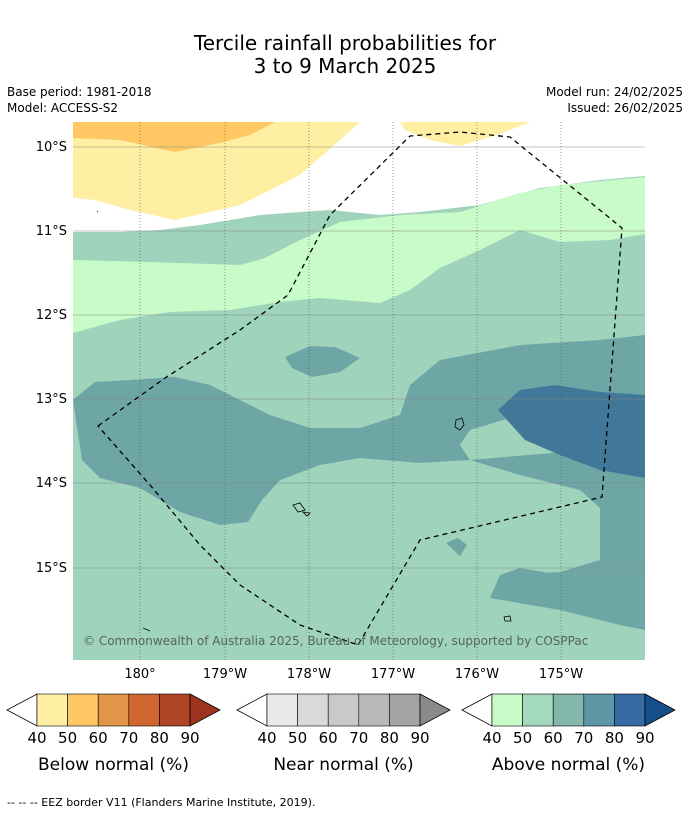 The width and height of the screenshot is (690, 816). Describe the element at coordinates (306, 514) in the screenshot. I see `island-alofi` at that location.